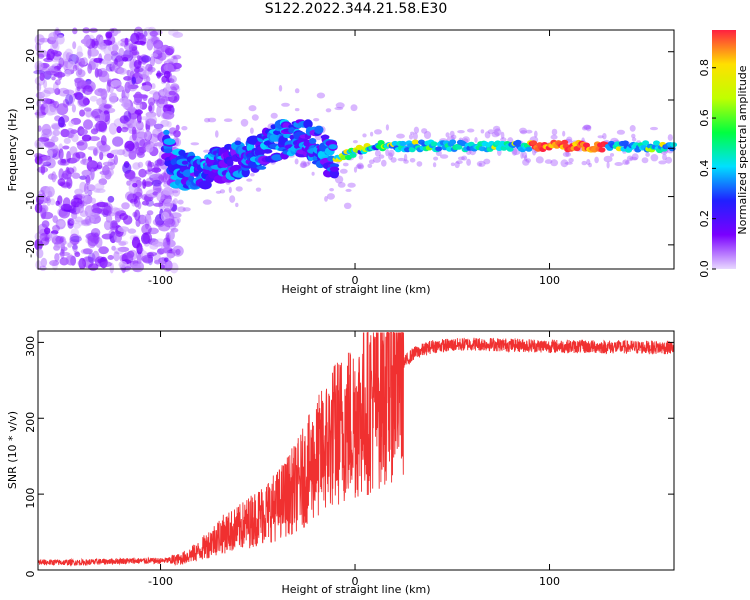 The image size is (750, 600). I want to click on snr-y-tick-label: 100, so click(30, 498).